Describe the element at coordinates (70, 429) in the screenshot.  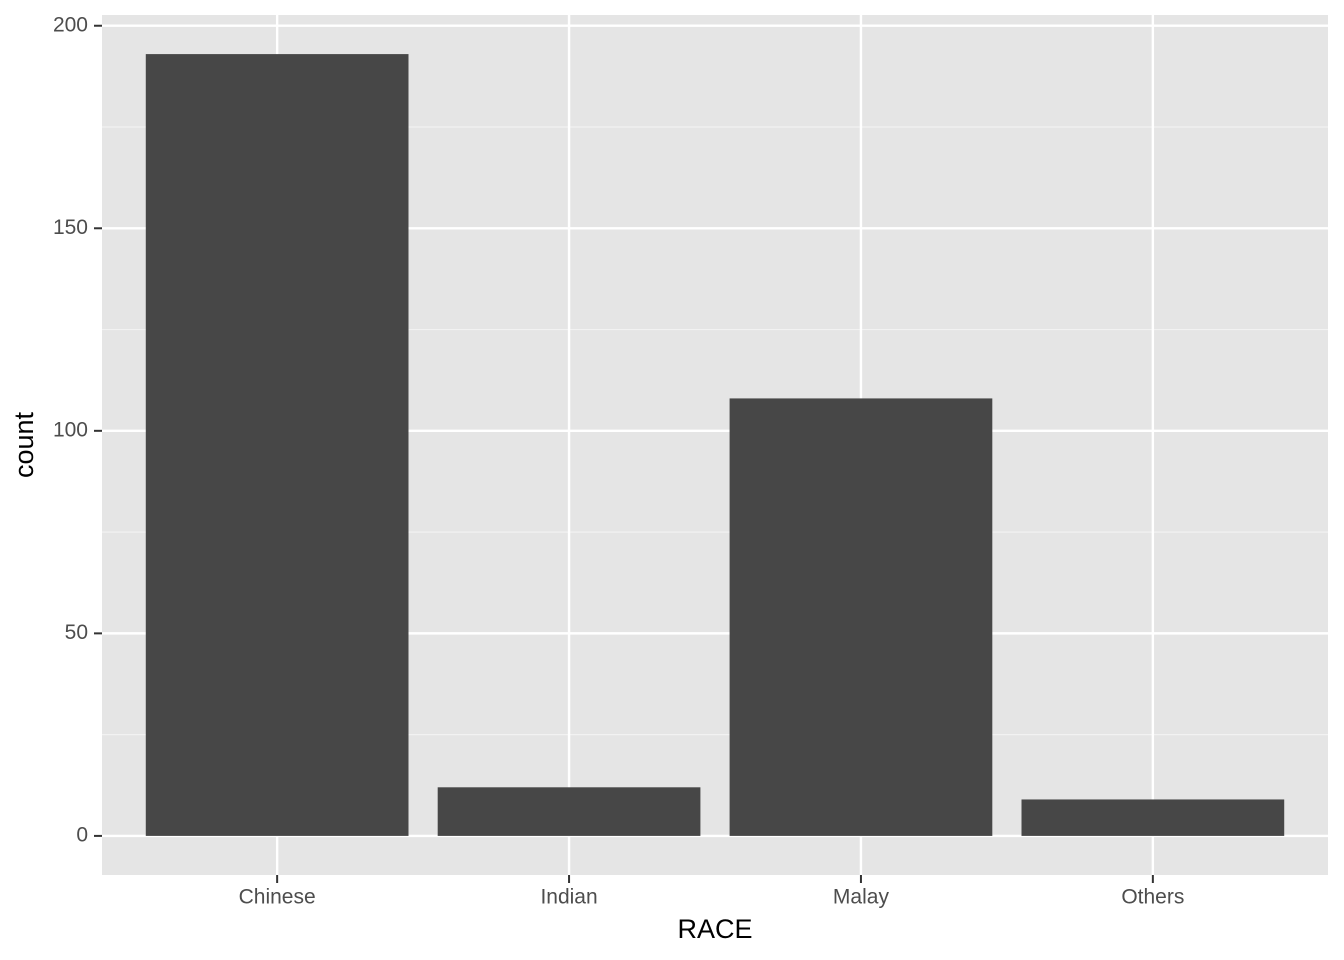
I see `y-tick-label: 100` at that location.